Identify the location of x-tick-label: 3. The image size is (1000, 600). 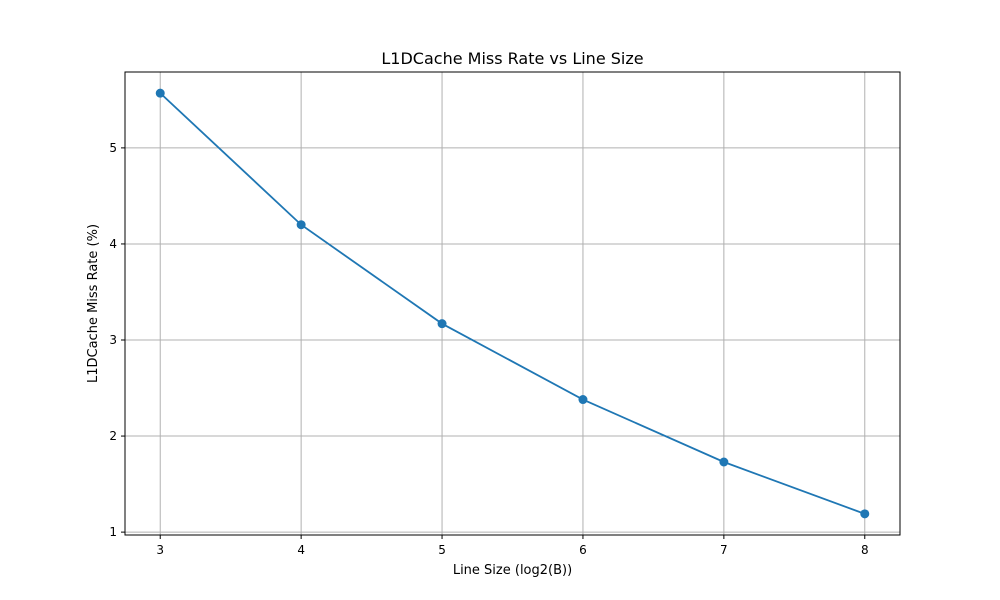
(160, 550).